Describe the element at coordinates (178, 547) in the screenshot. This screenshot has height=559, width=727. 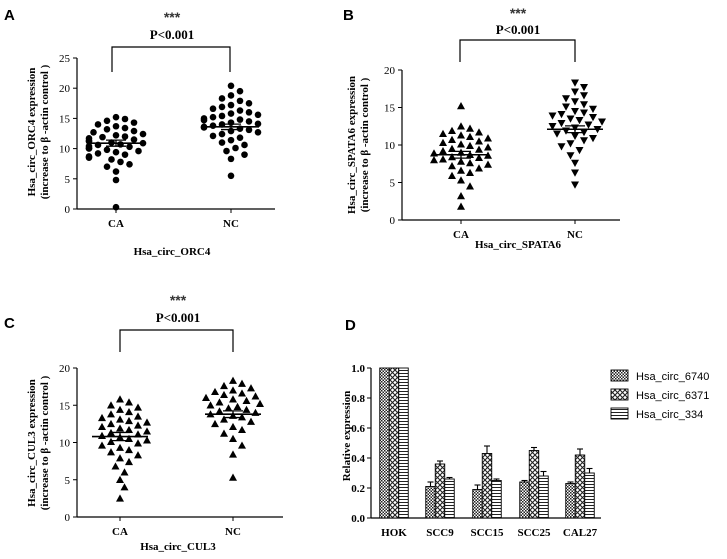
I see `x-axis-title: Hsa_circ_CUL3` at that location.